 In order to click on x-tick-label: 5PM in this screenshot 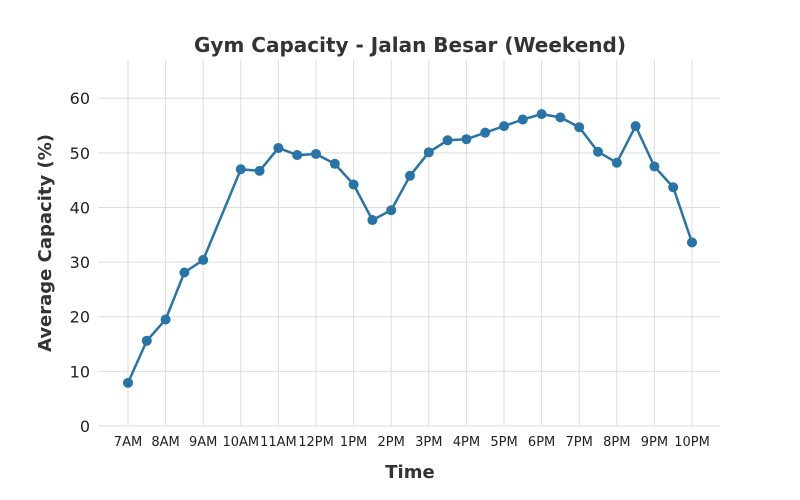, I will do `click(503, 442)`.